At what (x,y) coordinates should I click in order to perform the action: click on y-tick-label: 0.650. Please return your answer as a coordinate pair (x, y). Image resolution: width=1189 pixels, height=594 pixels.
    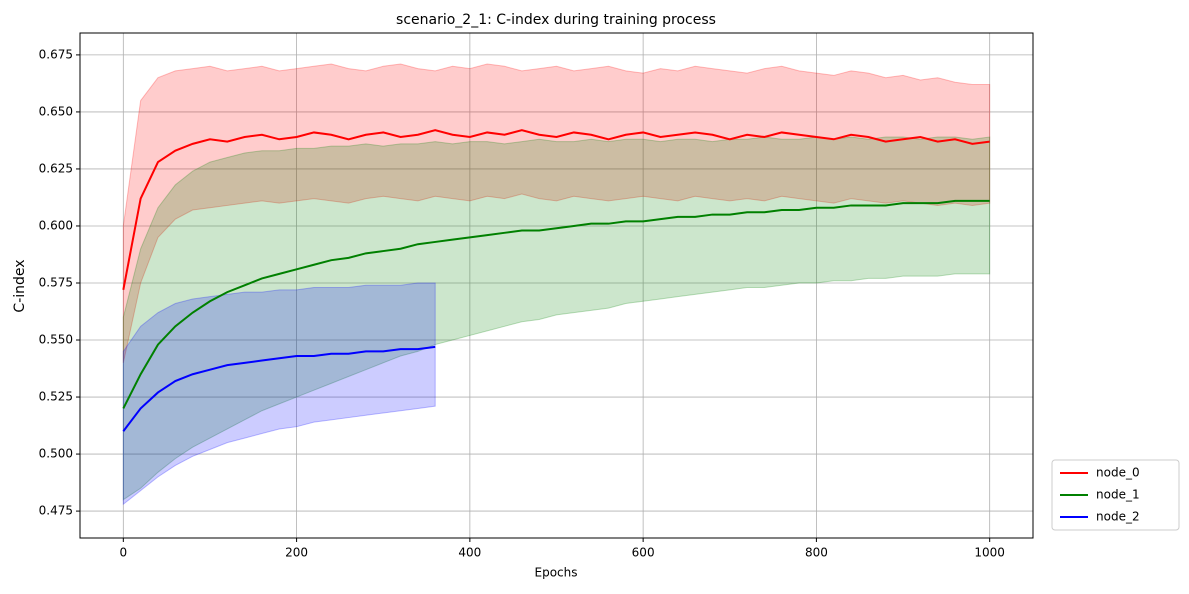
    Looking at the image, I should click on (56, 111).